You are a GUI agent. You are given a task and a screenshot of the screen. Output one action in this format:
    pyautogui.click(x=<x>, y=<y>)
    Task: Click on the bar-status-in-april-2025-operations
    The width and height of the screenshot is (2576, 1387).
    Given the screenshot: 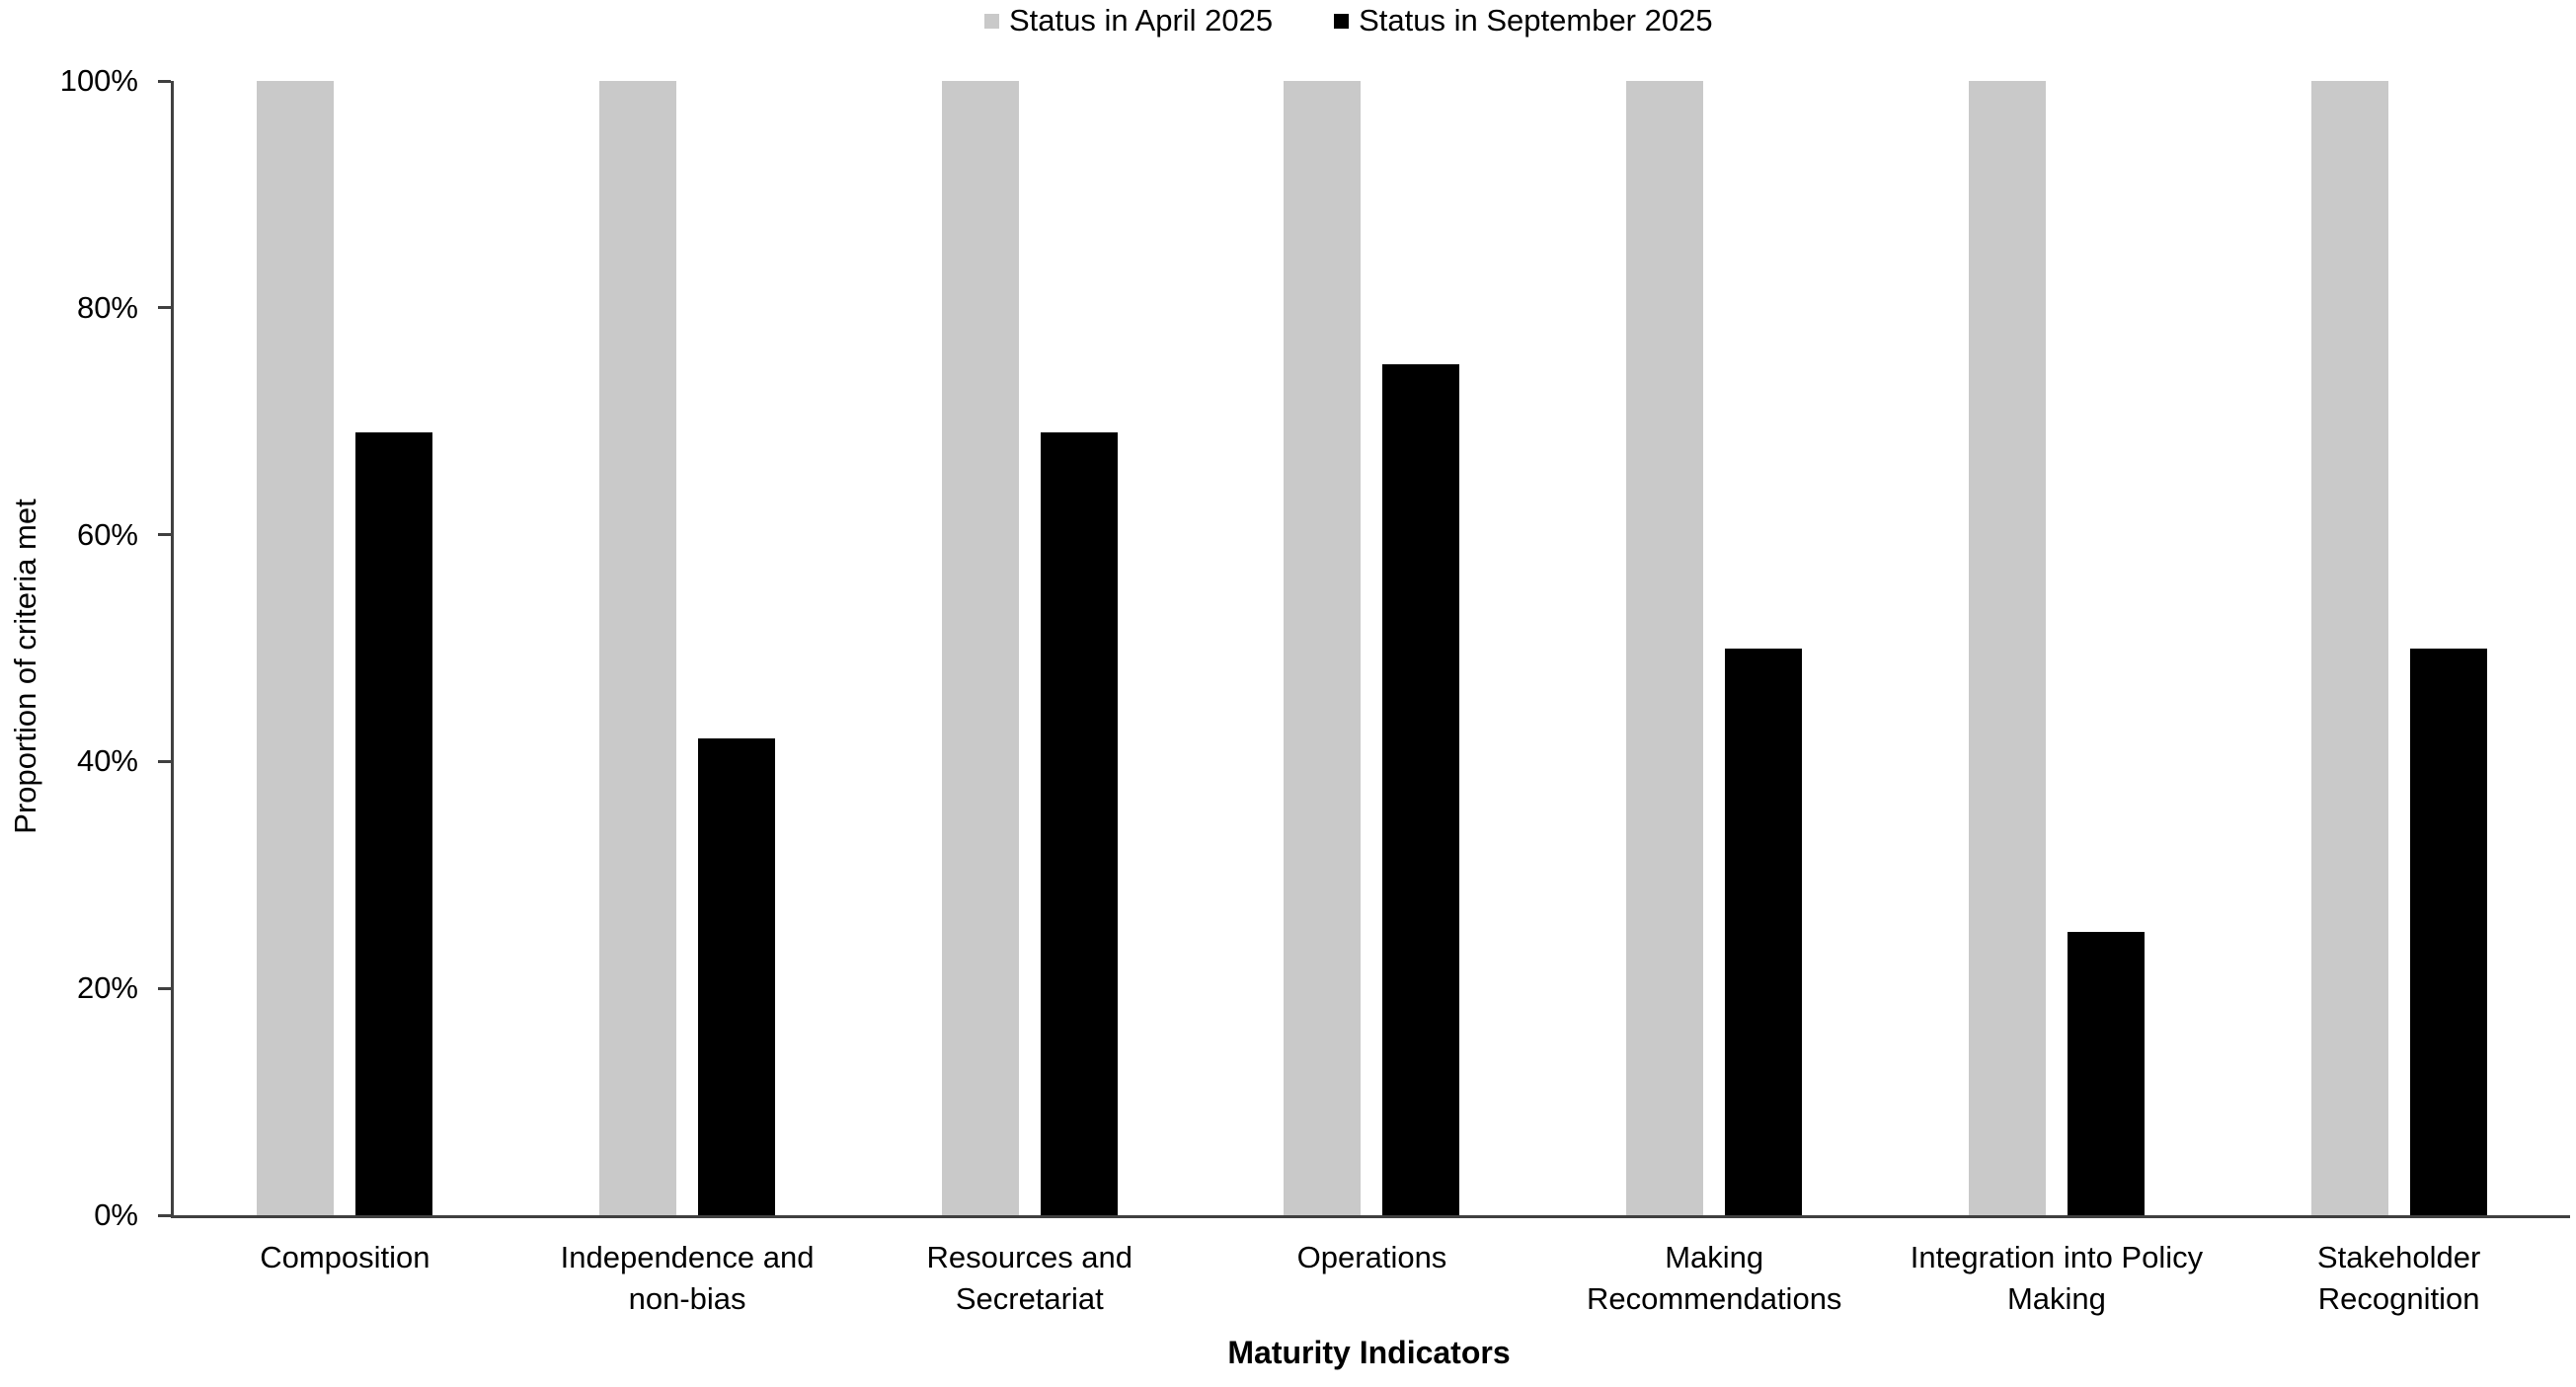 What is the action you would take?
    pyautogui.click(x=1323, y=648)
    